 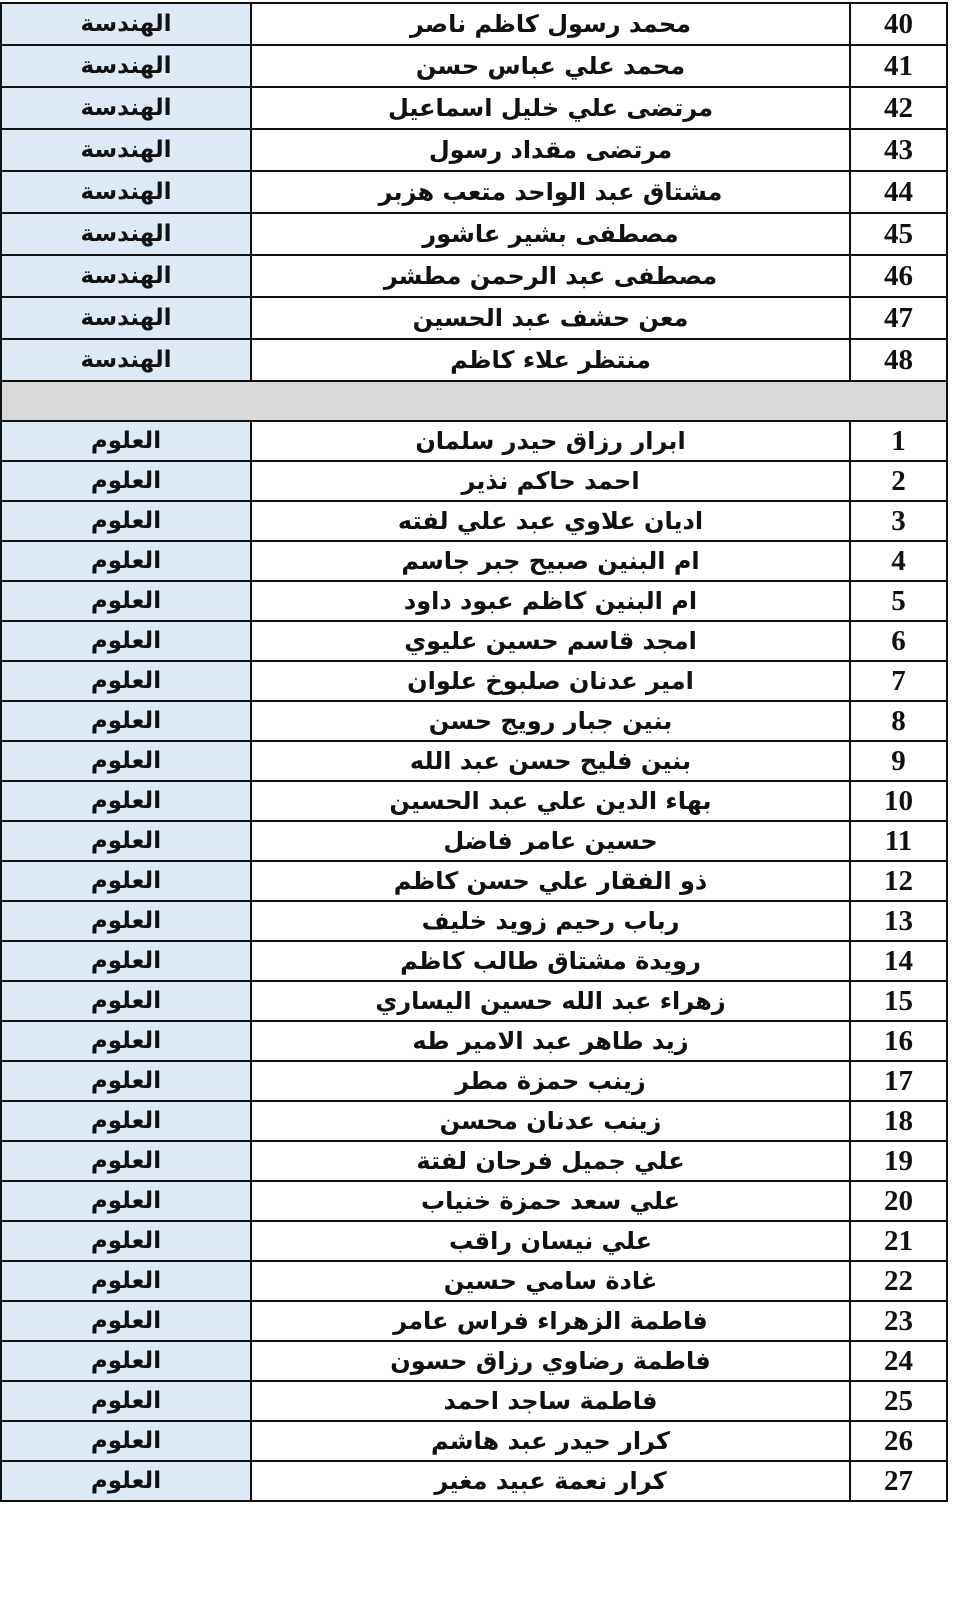 I want to click on student-name-cell: علي جميل فرحان لفتة, so click(x=550, y=1161).